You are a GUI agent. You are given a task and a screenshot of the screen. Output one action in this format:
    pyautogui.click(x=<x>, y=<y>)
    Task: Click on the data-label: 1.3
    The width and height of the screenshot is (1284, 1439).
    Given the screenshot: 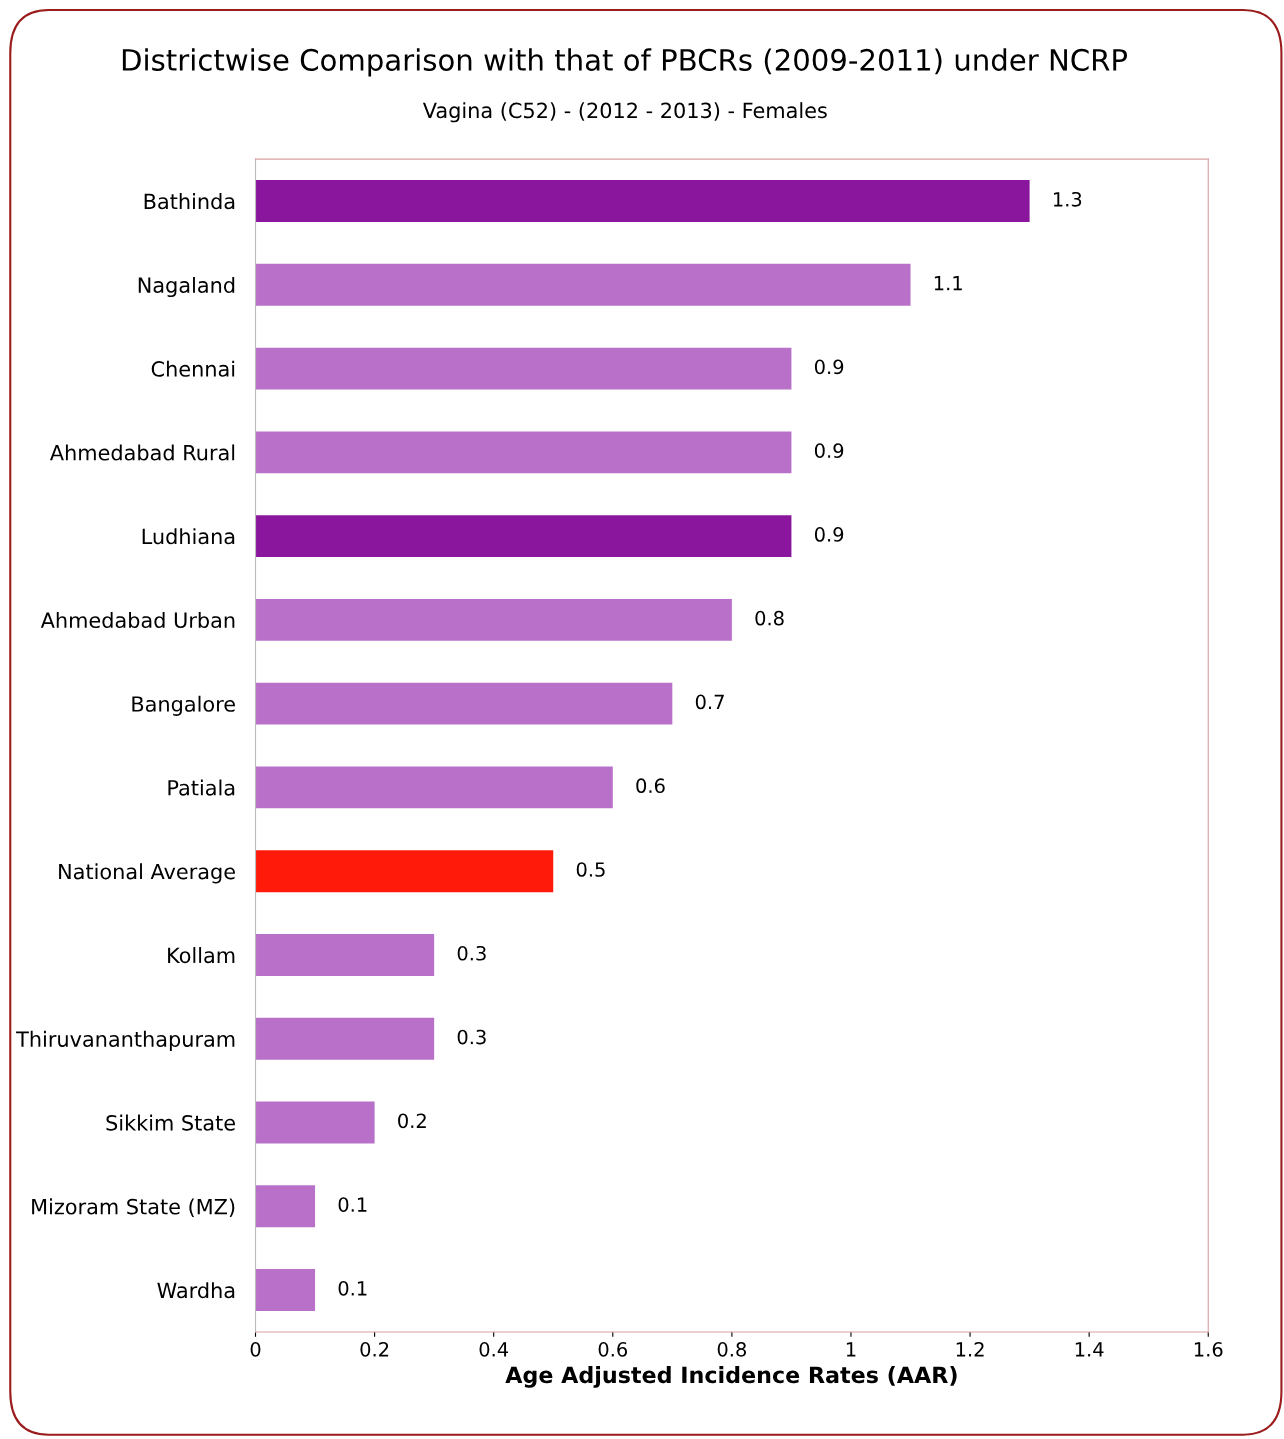 What is the action you would take?
    pyautogui.click(x=1067, y=199)
    